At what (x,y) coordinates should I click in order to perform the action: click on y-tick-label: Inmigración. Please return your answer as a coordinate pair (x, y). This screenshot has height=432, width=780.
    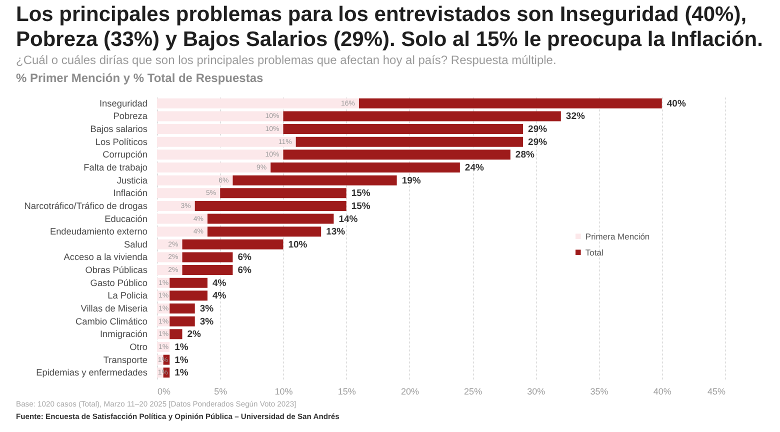
    Looking at the image, I should click on (124, 334).